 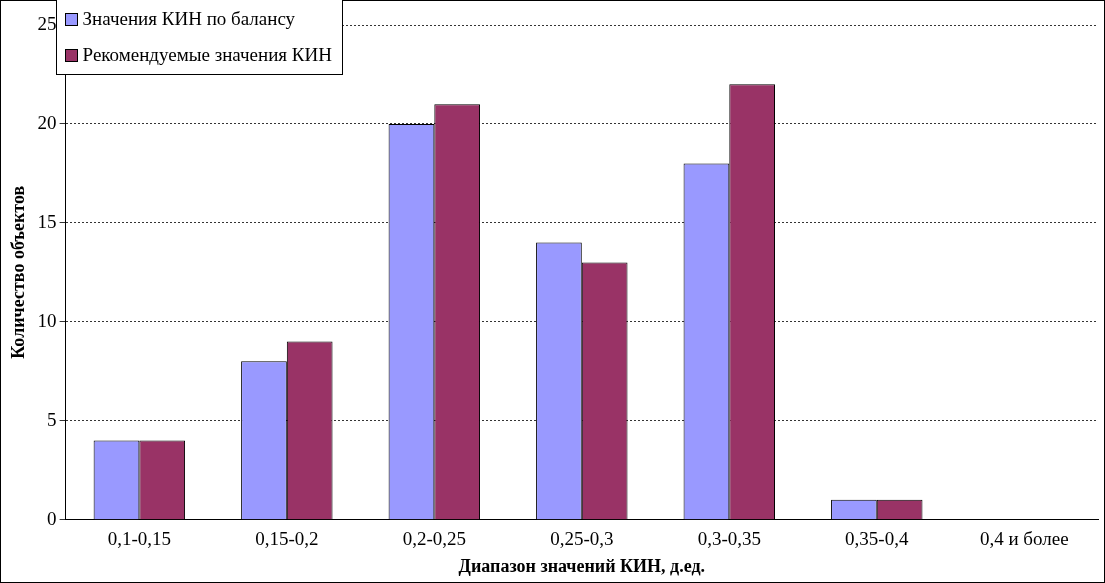 I want to click on x-axis-title: Диапазон значений КИН, д.ед., so click(x=582, y=565).